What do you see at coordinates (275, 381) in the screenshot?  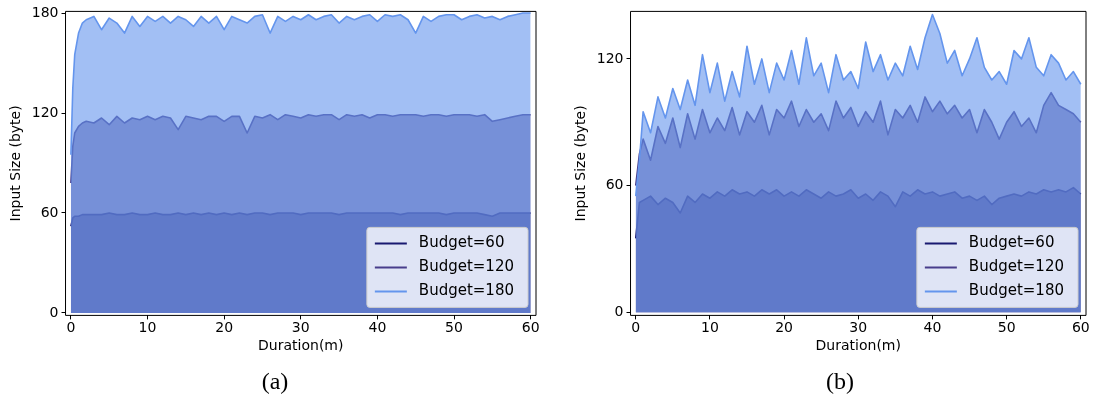 I see `text: (a)` at bounding box center [275, 381].